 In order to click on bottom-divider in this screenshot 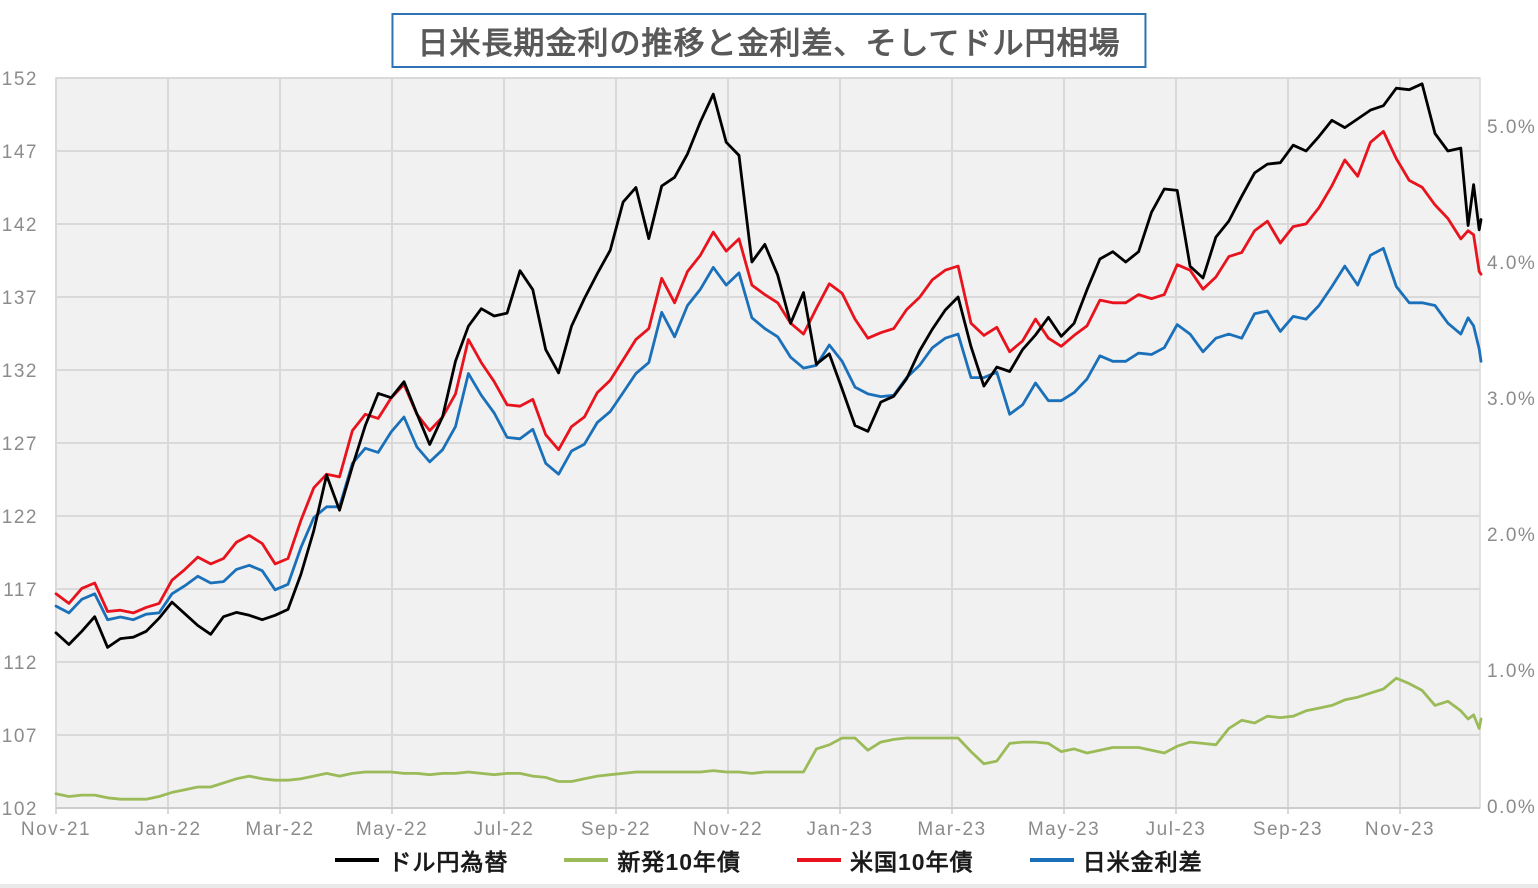, I will do `click(769, 886)`.